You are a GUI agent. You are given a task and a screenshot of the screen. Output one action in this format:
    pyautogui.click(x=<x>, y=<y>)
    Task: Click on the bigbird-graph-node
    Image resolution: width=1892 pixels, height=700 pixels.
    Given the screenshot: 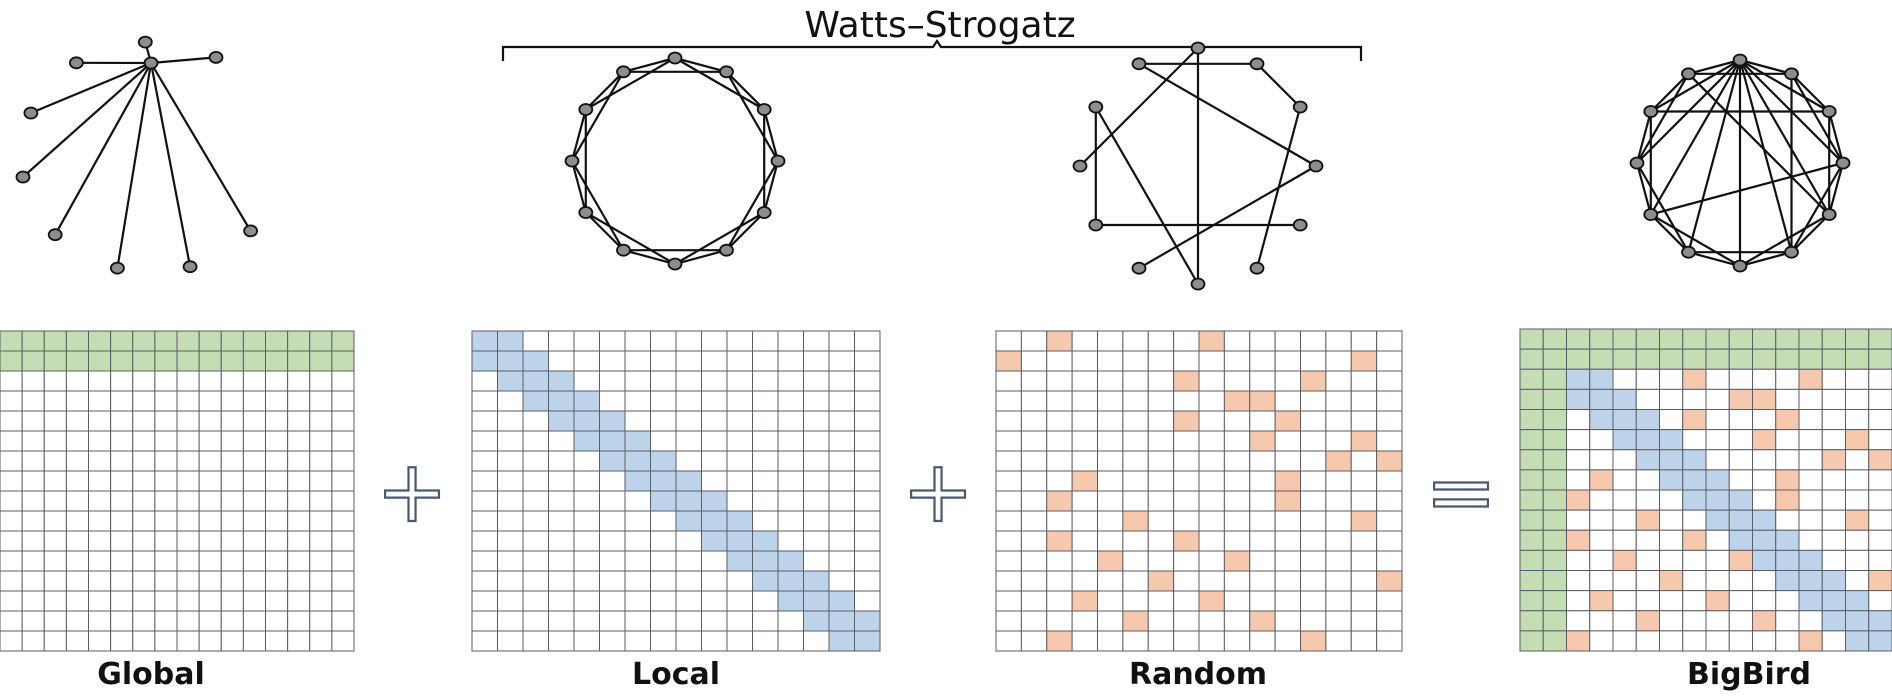 What is the action you would take?
    pyautogui.click(x=1740, y=266)
    